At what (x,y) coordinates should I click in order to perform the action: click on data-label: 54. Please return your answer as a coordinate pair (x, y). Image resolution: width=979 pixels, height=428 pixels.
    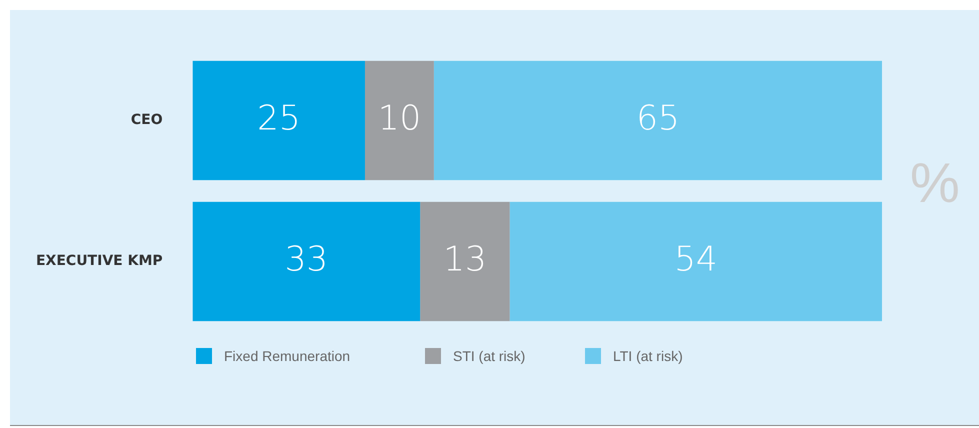
    Looking at the image, I should click on (696, 259).